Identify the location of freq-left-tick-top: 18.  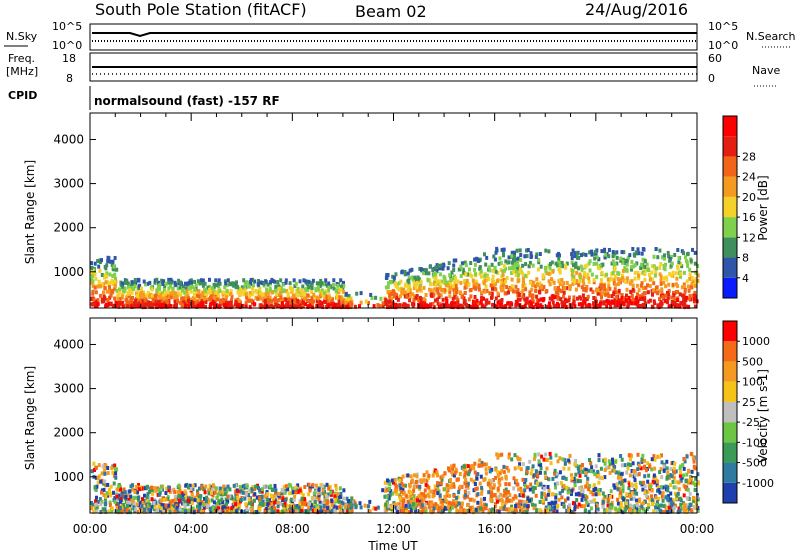
(69, 58).